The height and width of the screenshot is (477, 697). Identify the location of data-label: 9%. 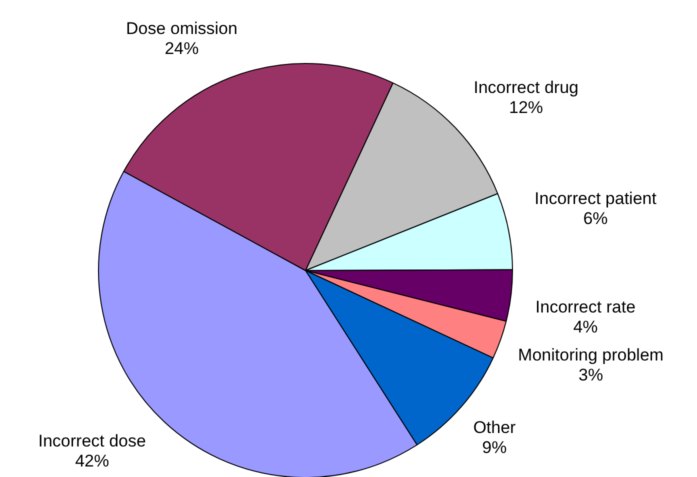
(494, 447).